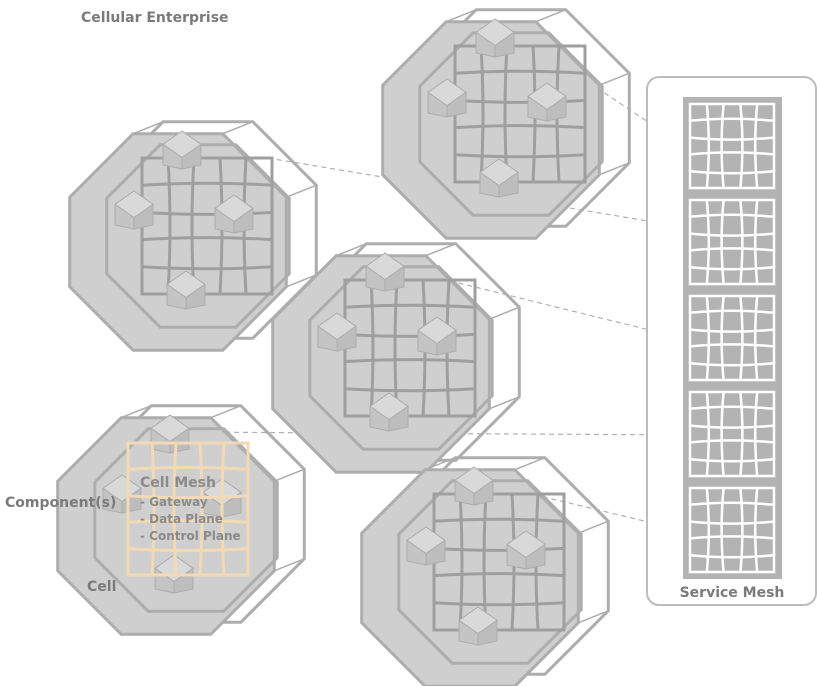  I want to click on cell-mesh-grid, so click(188, 509).